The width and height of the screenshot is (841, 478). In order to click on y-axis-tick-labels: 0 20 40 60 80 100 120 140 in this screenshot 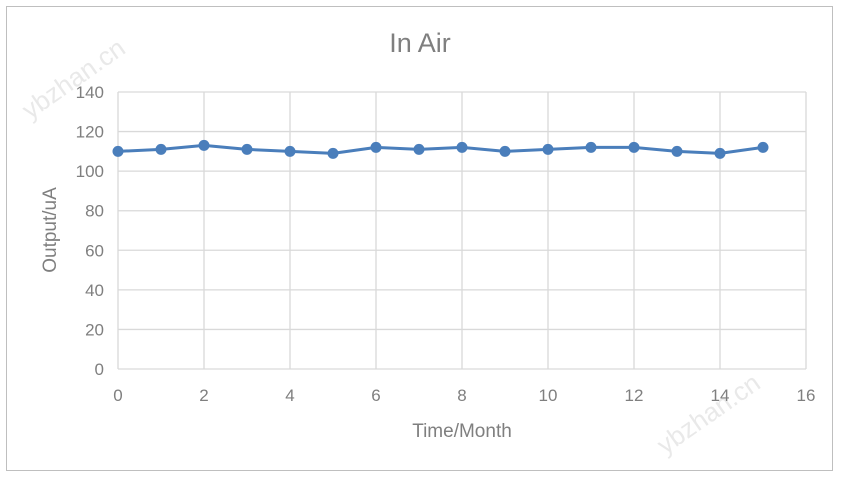, I will do `click(90, 231)`.